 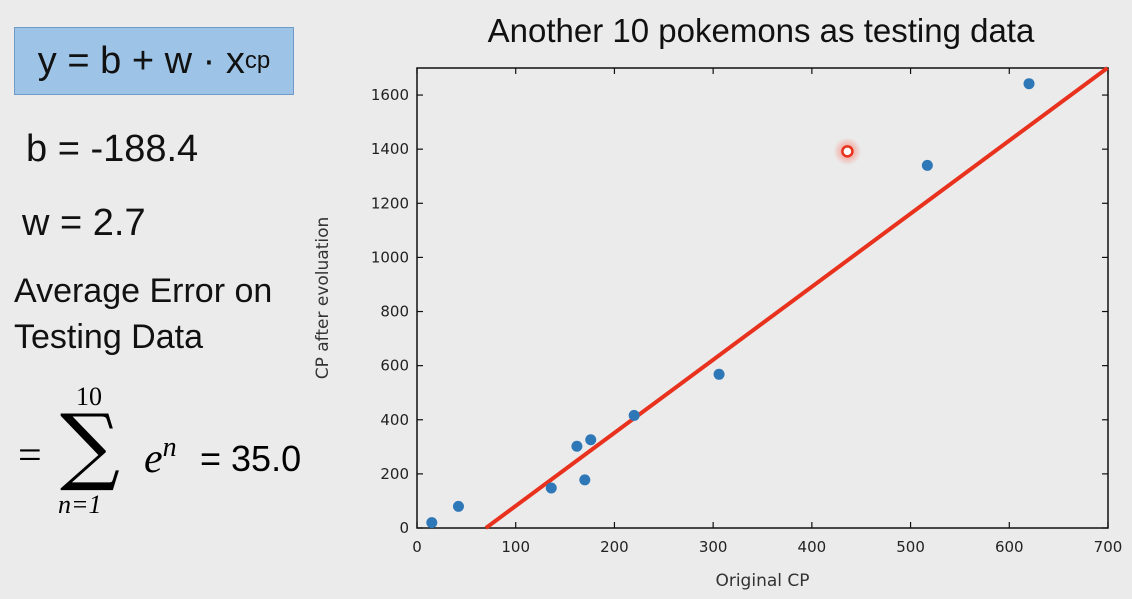 I want to click on sum-term-base: e, so click(x=153, y=459).